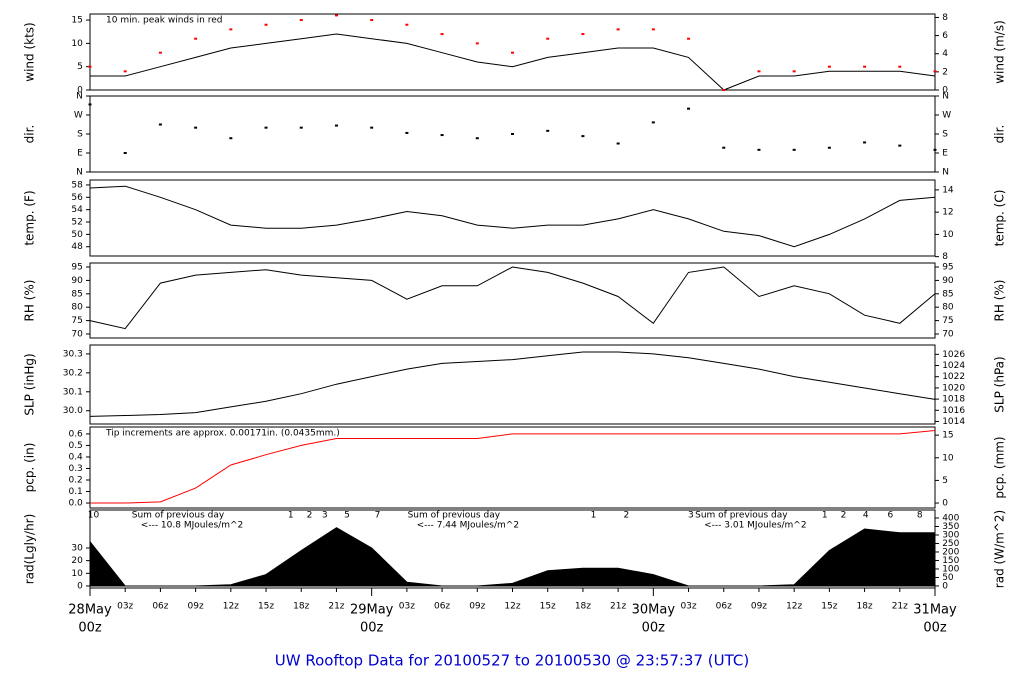 The width and height of the screenshot is (1024, 700). Describe the element at coordinates (75, 481) in the screenshot. I see `y-tick-label: 0.2` at that location.